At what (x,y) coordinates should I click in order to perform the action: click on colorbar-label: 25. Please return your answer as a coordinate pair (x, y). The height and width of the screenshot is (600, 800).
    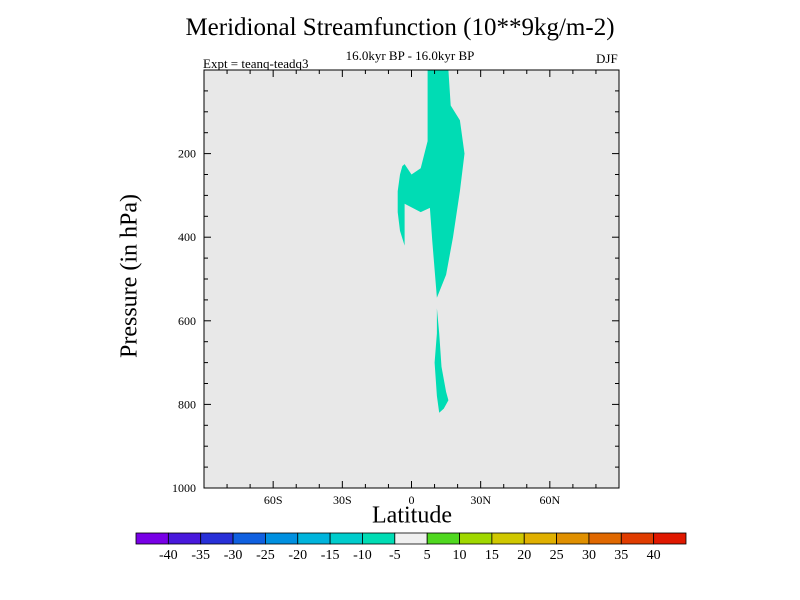
    Looking at the image, I should click on (557, 555).